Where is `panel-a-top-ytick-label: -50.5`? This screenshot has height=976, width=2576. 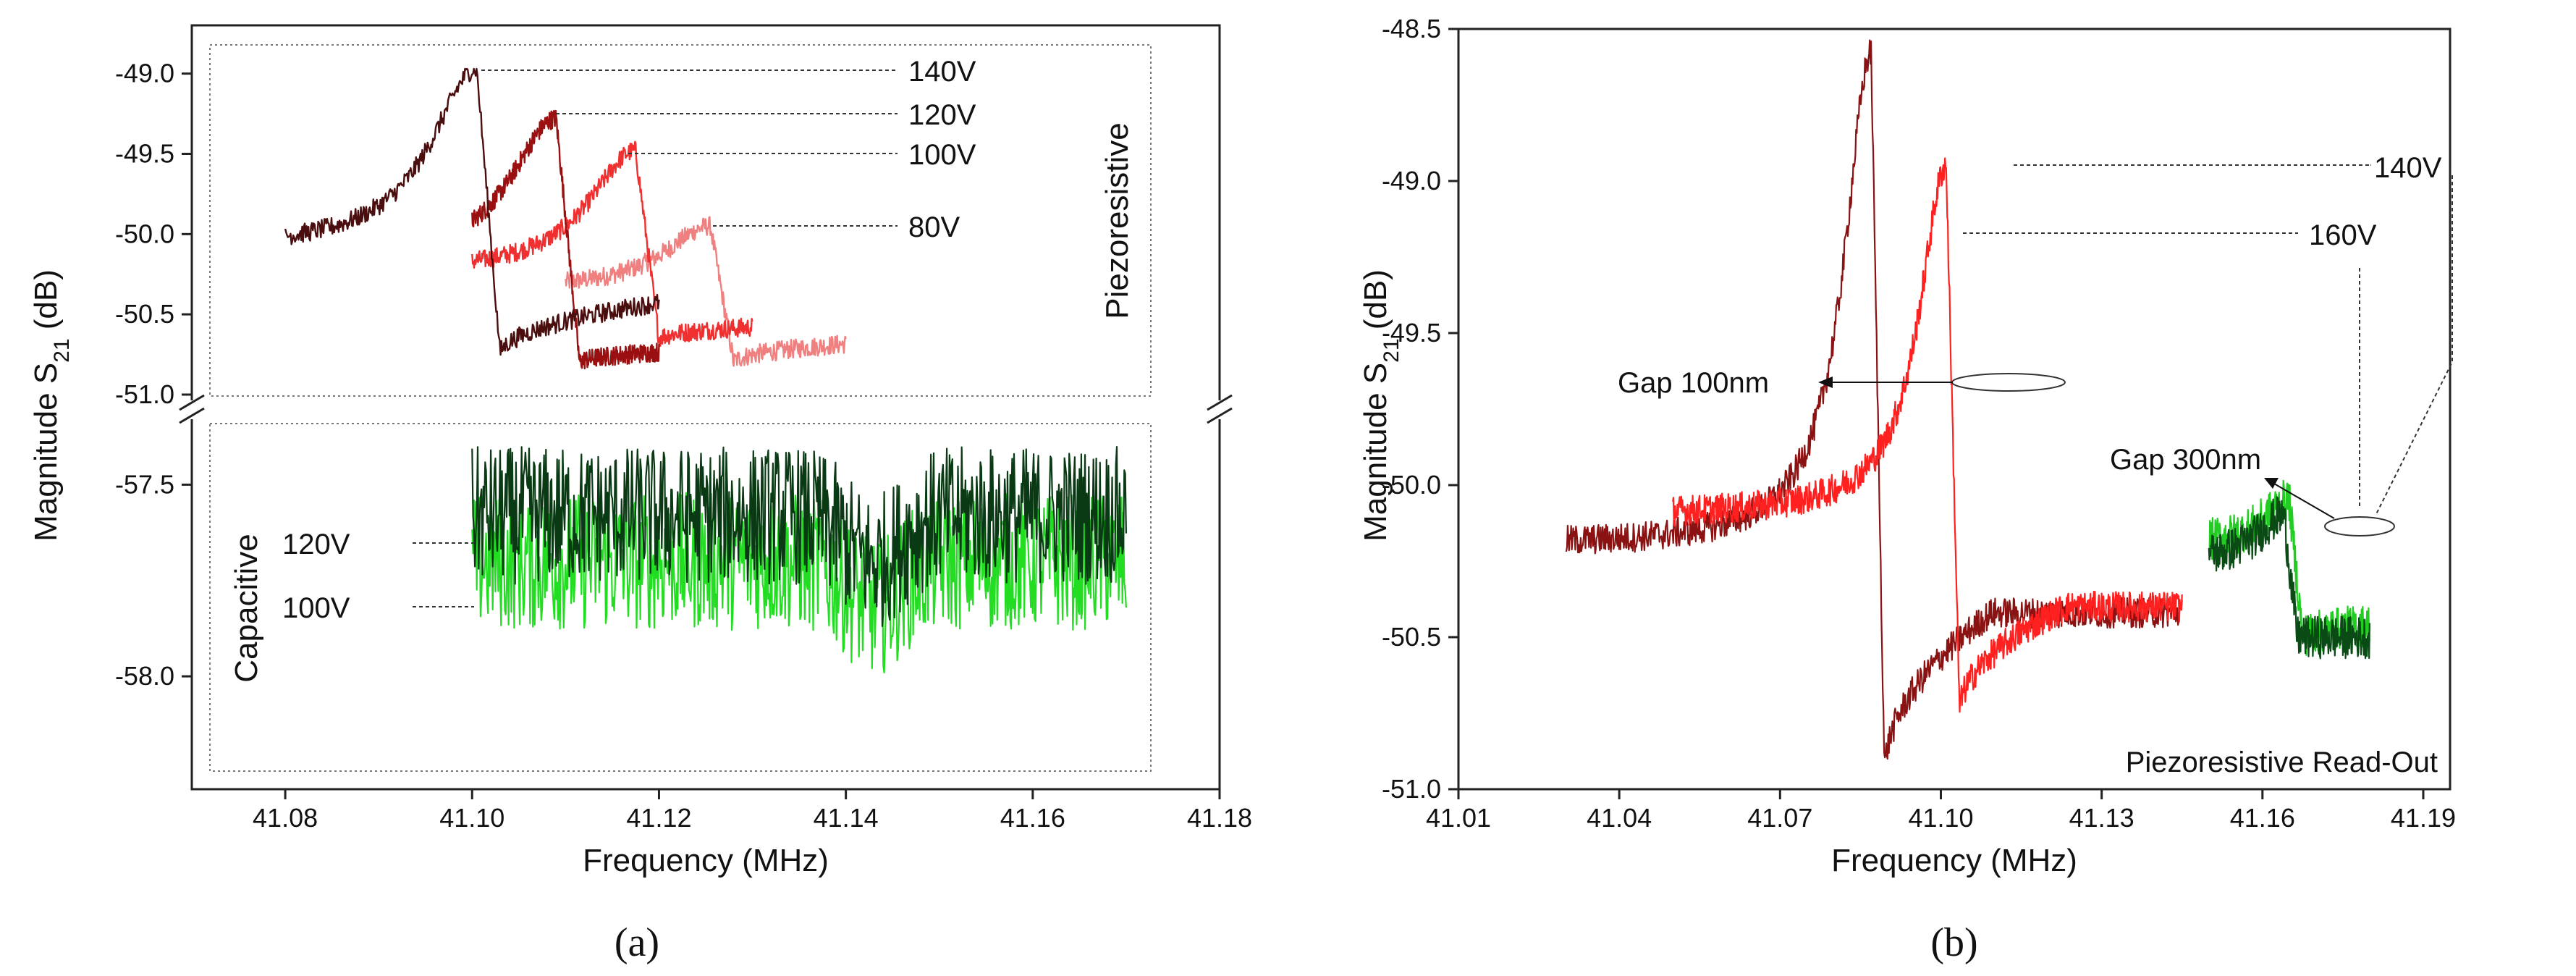
panel-a-top-ytick-label: -50.5 is located at coordinates (144, 314).